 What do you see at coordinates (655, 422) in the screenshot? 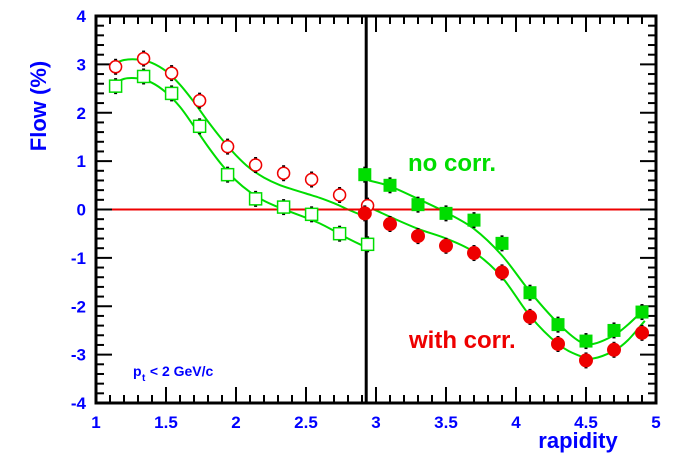
I see `x-tick-label: 5` at bounding box center [655, 422].